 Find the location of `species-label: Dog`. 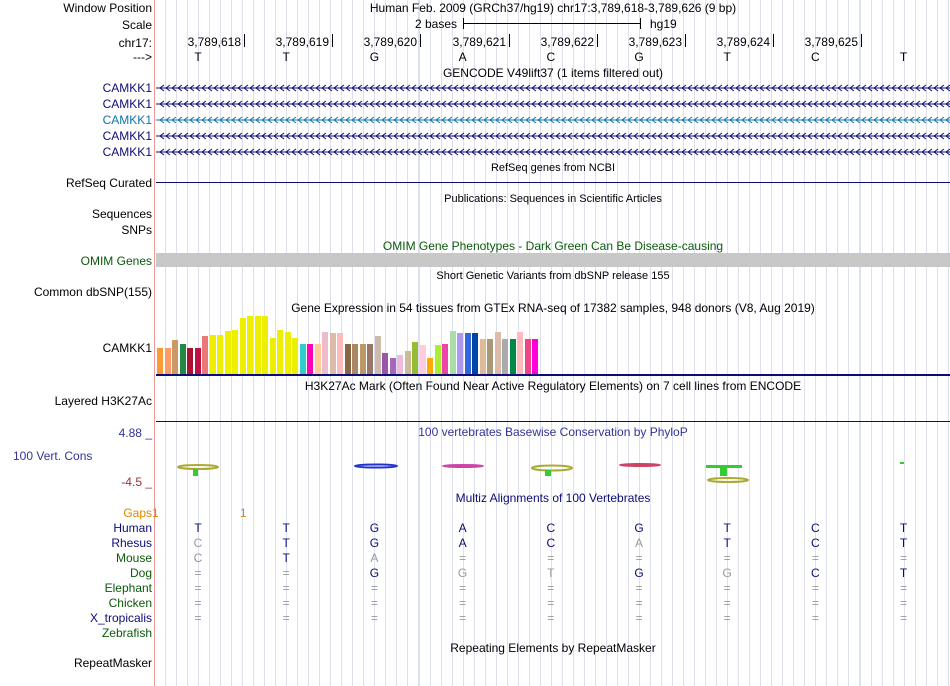

species-label: Dog is located at coordinates (140, 573).